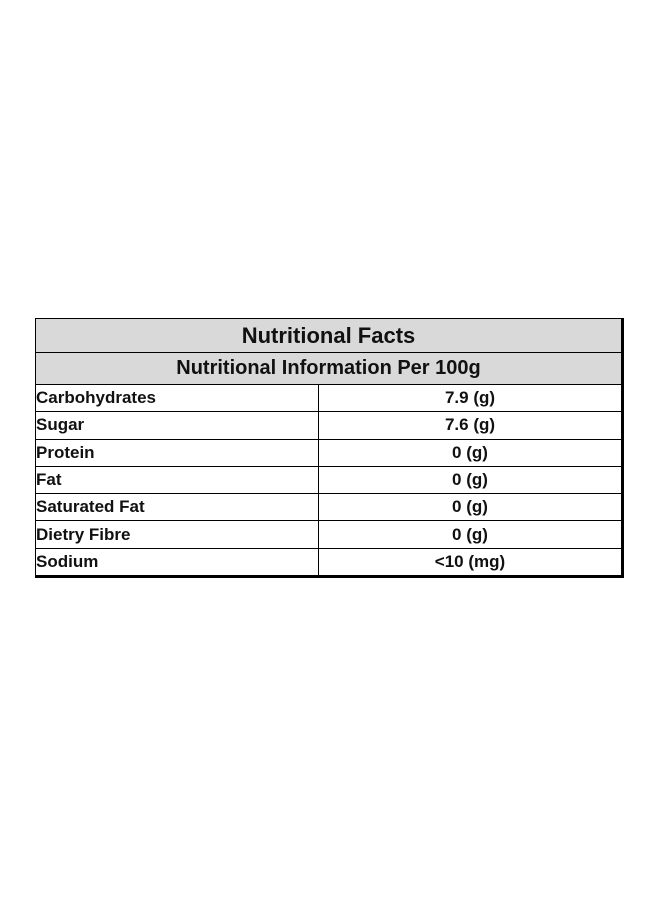 The image size is (660, 900). Describe the element at coordinates (470, 562) in the screenshot. I see `nutrient-amount: <10 (mg)` at that location.